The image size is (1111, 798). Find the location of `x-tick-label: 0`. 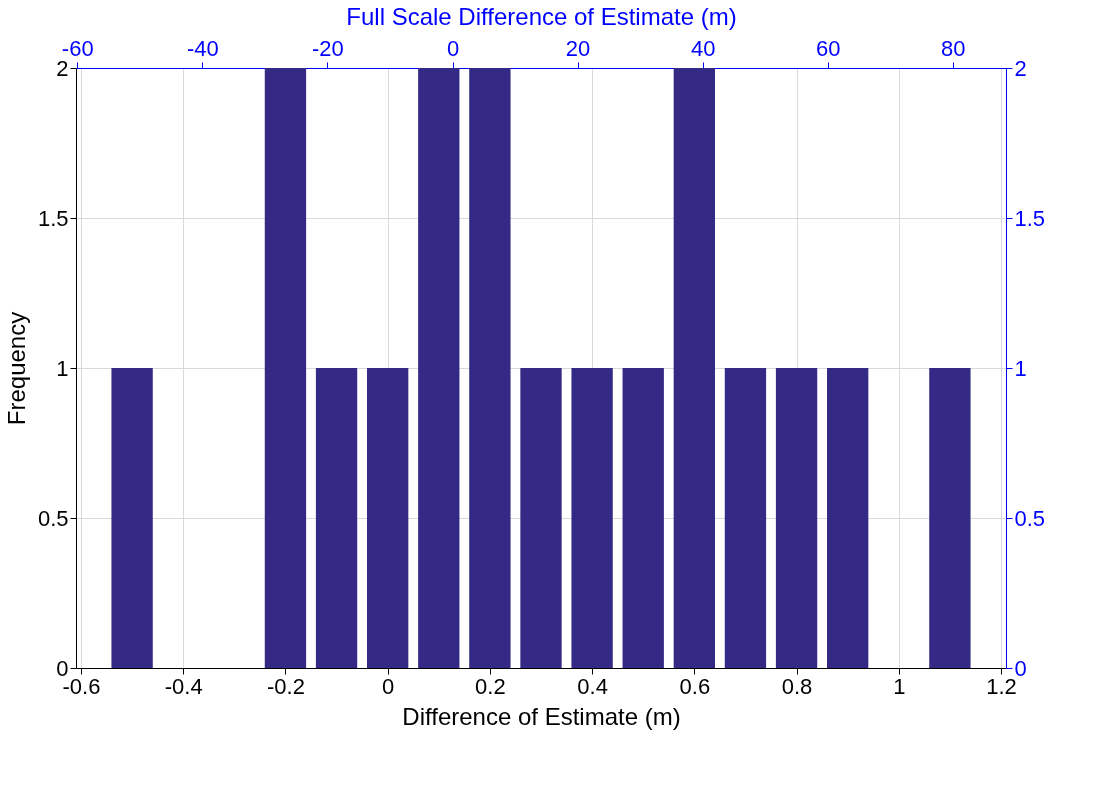

x-tick-label: 0 is located at coordinates (388, 686).